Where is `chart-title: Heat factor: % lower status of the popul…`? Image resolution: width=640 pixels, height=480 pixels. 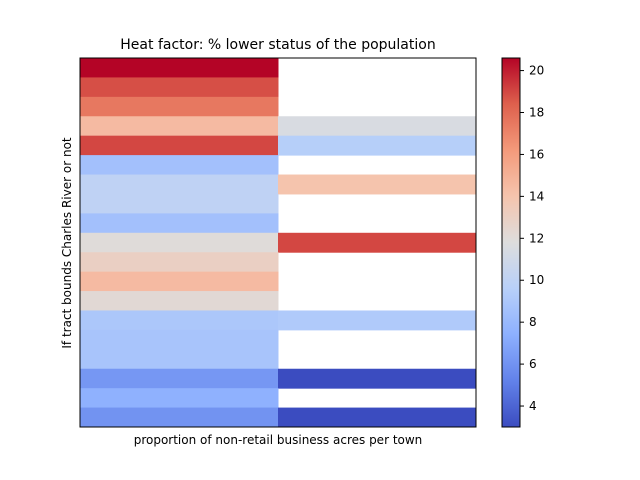 chart-title: Heat factor: % lower status of the popul… is located at coordinates (277, 45).